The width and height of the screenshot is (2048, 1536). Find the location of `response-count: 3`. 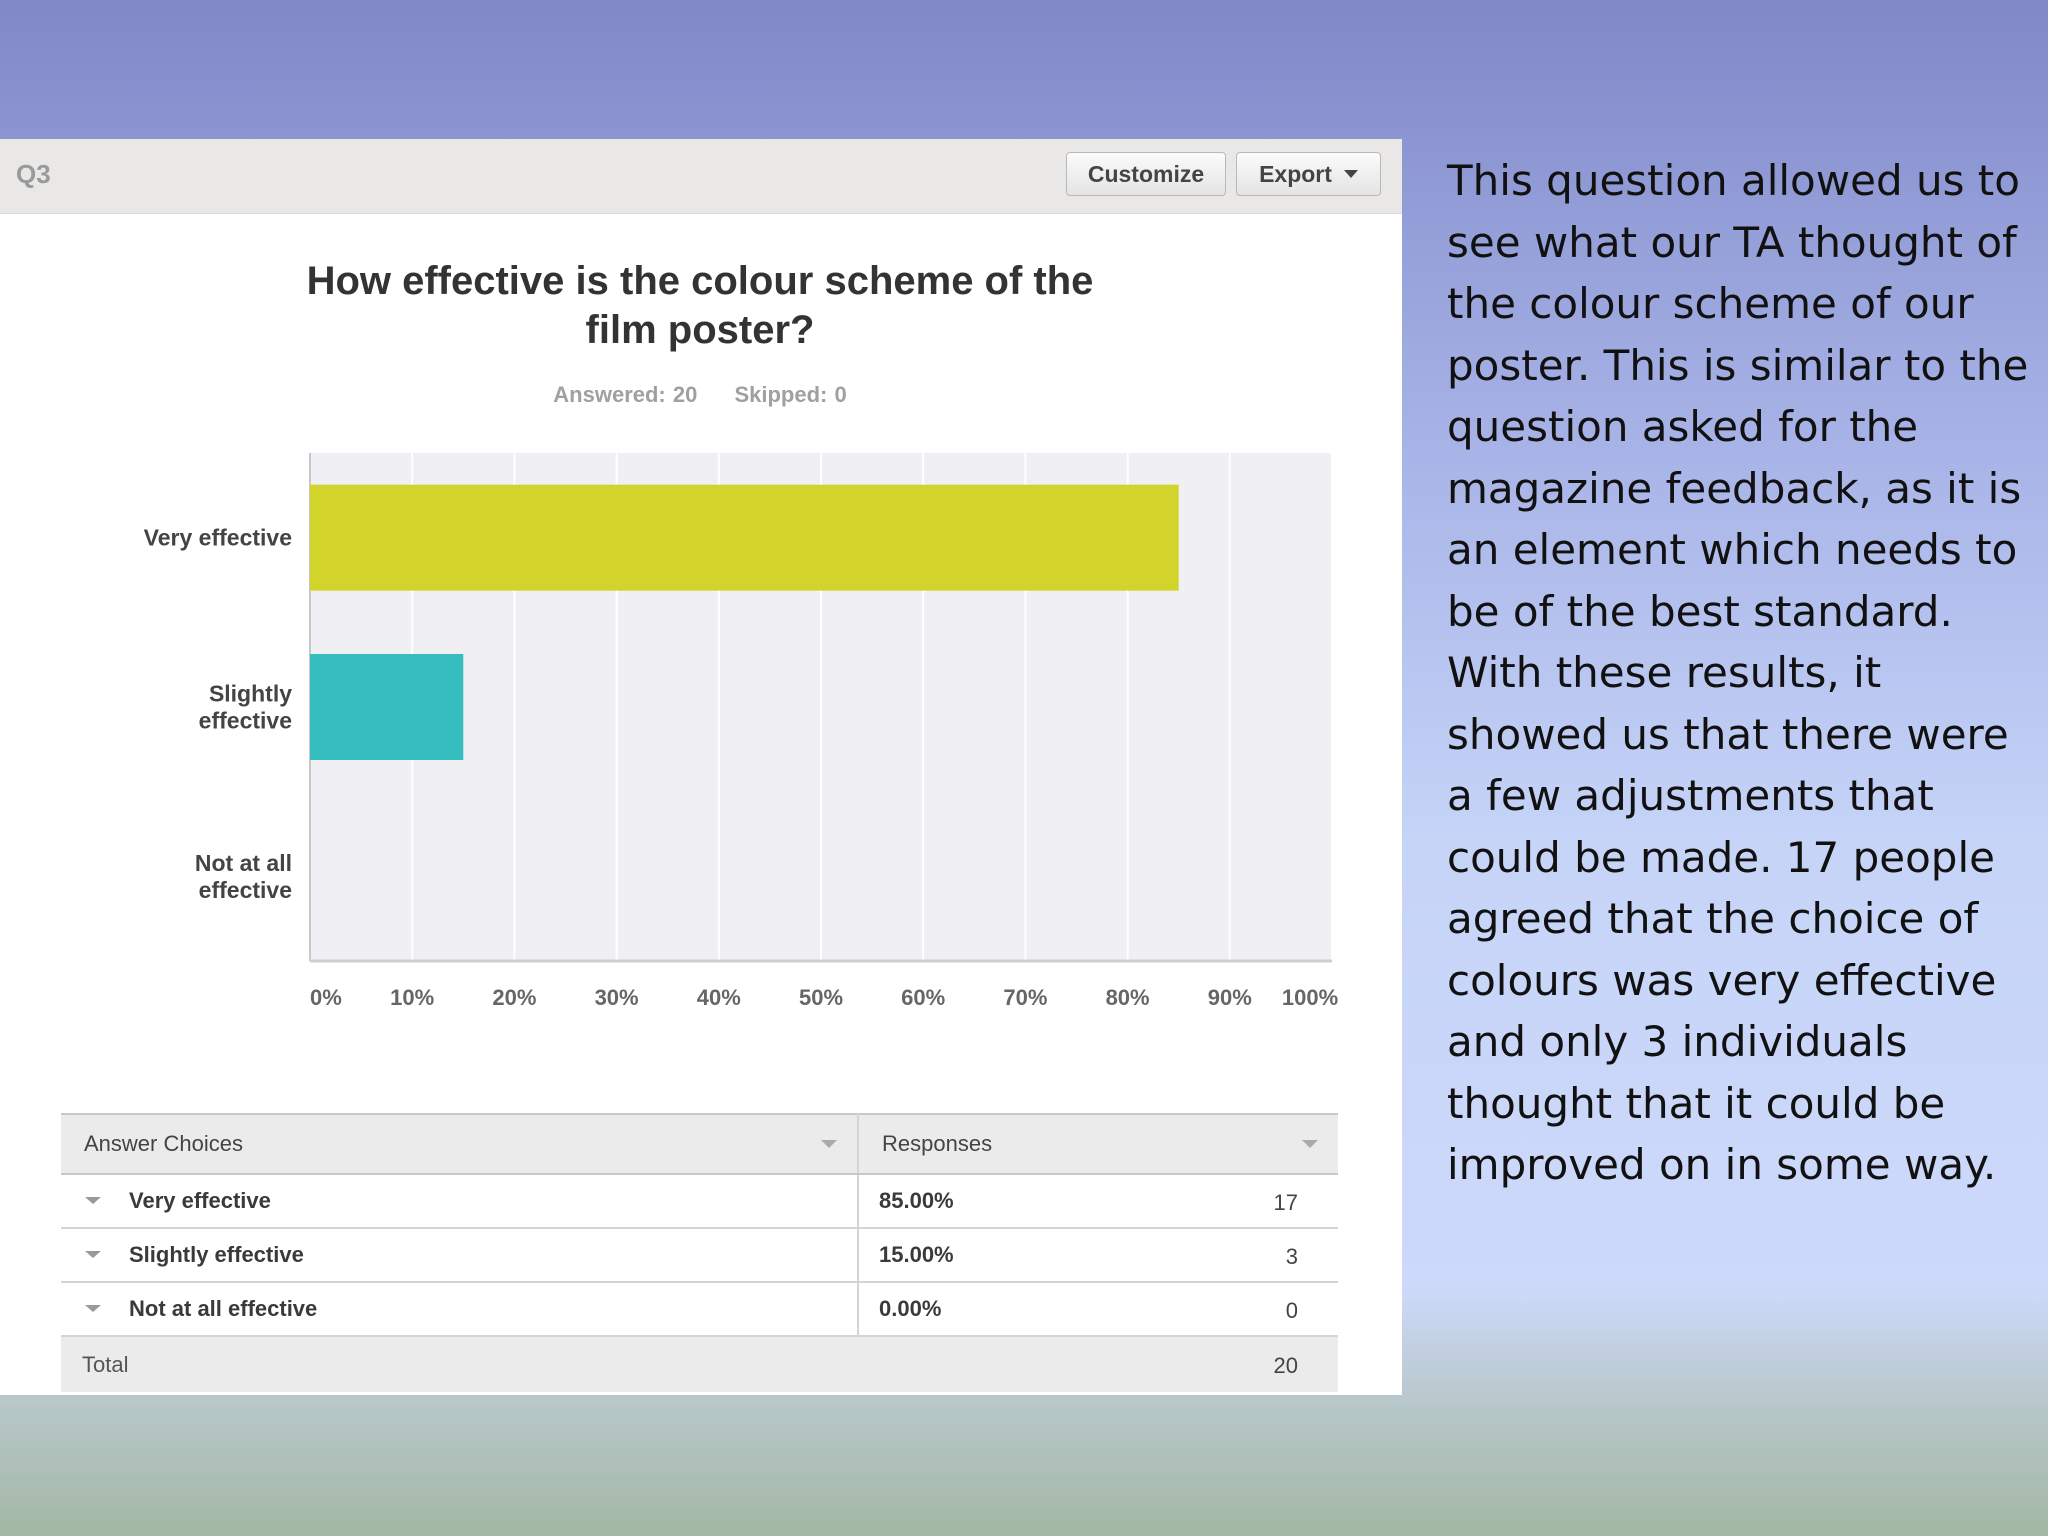

response-count: 3 is located at coordinates (1291, 1256).